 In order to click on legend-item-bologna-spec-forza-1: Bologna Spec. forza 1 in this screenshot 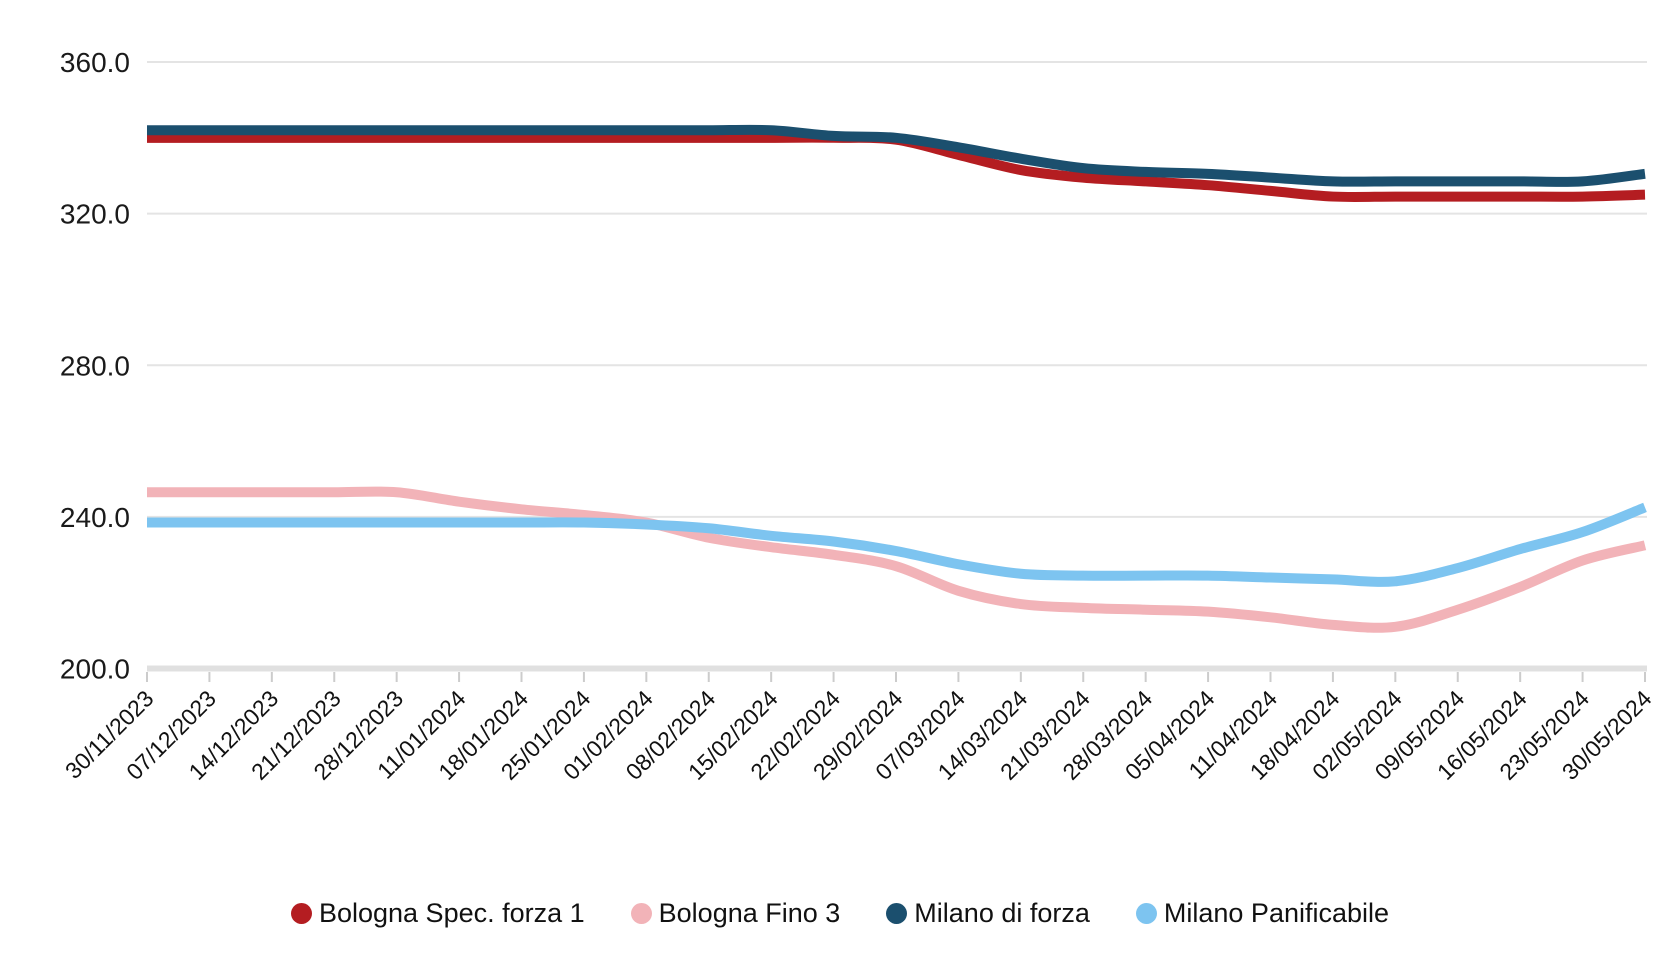, I will do `click(437, 913)`.